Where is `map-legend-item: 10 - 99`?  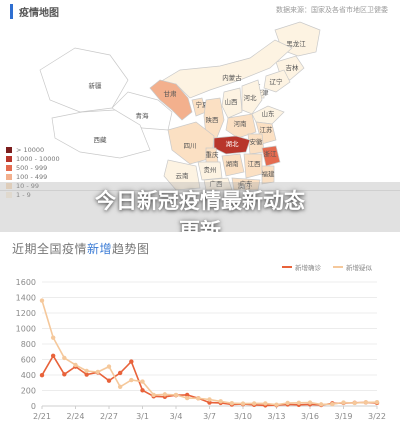
map-legend-item: 10 - 99 is located at coordinates (33, 185).